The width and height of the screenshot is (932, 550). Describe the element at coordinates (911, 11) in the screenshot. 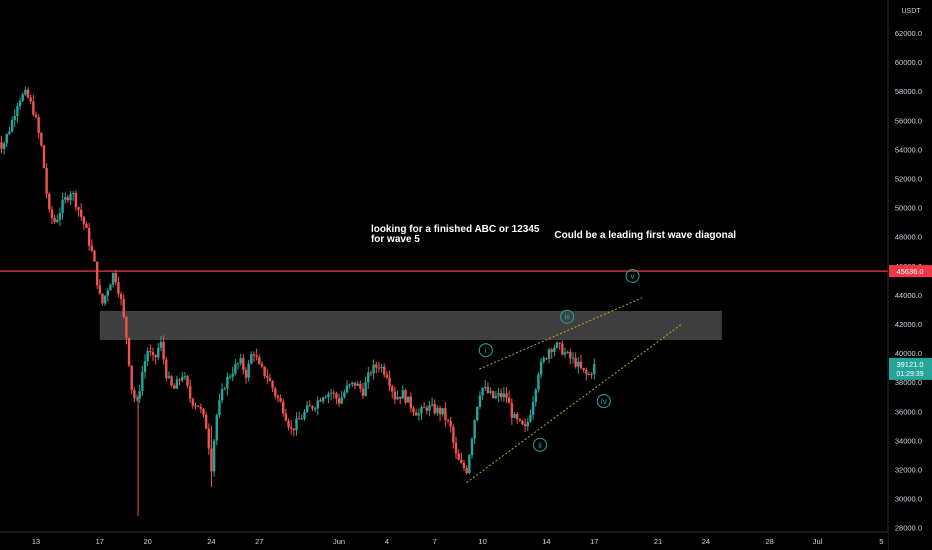

I see `currency-unit-label: USDT` at that location.